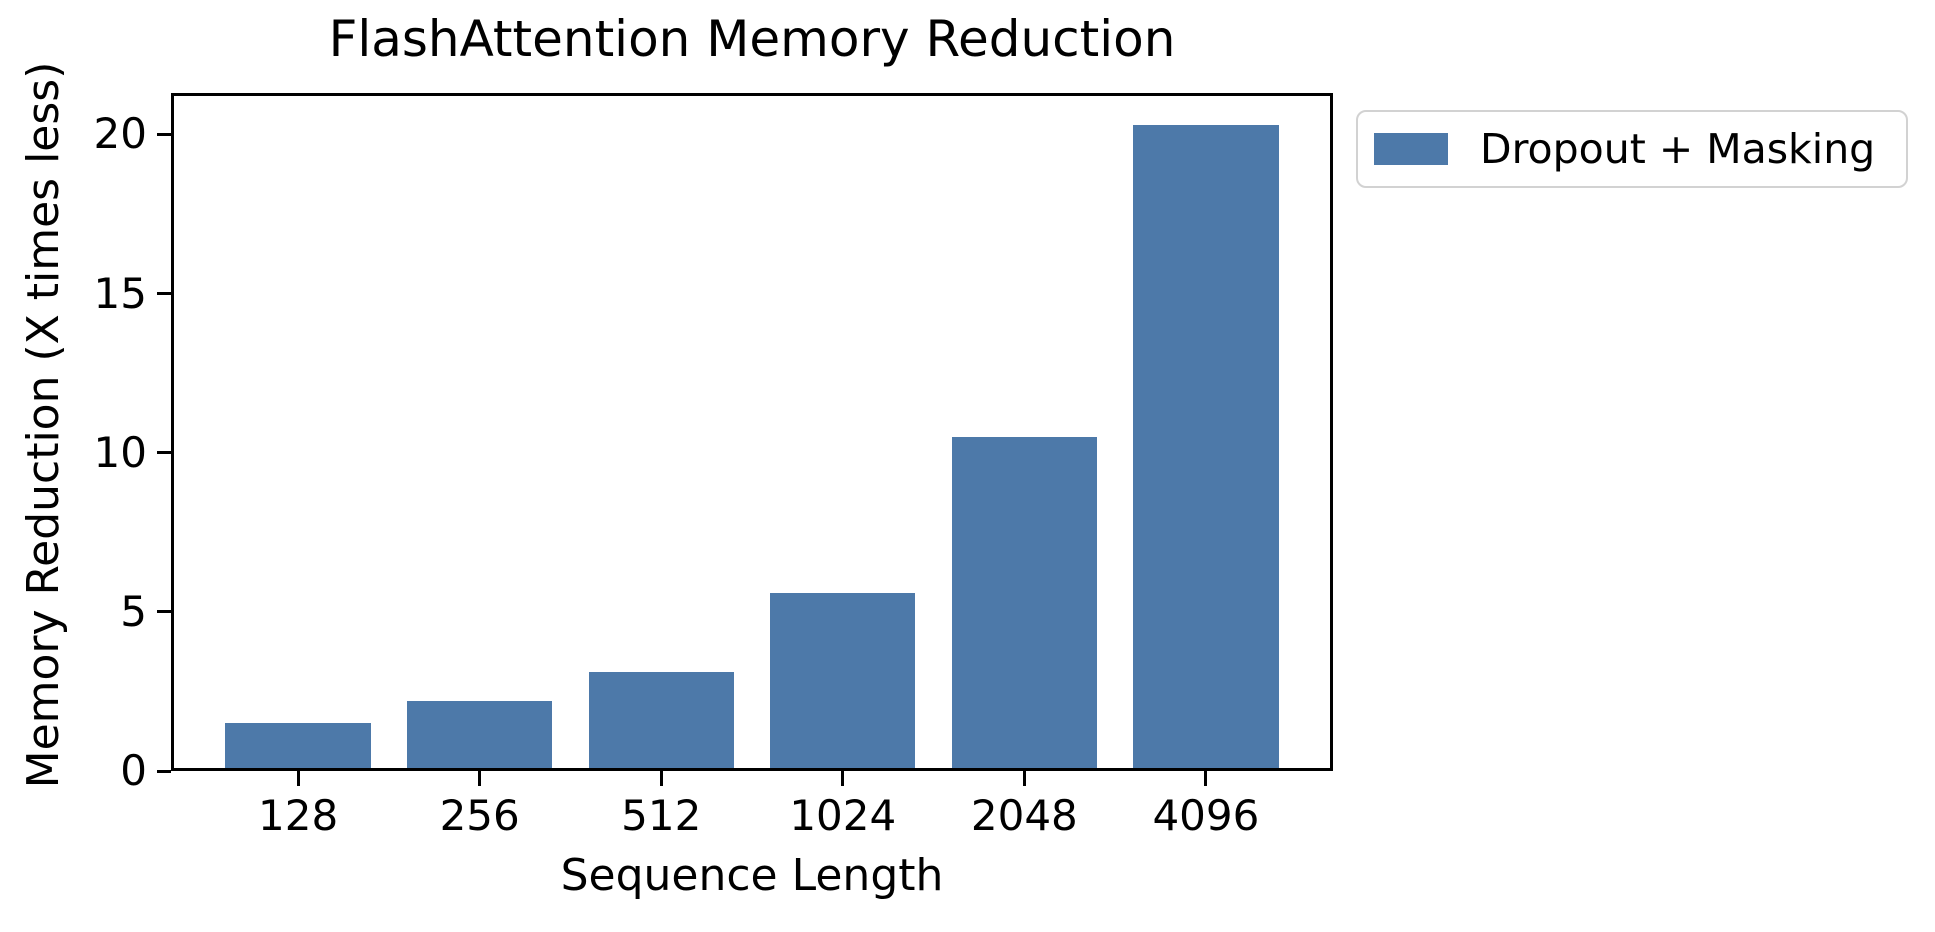 Image resolution: width=1935 pixels, height=932 pixels. What do you see at coordinates (120, 134) in the screenshot?
I see `y-tick-label: 20` at bounding box center [120, 134].